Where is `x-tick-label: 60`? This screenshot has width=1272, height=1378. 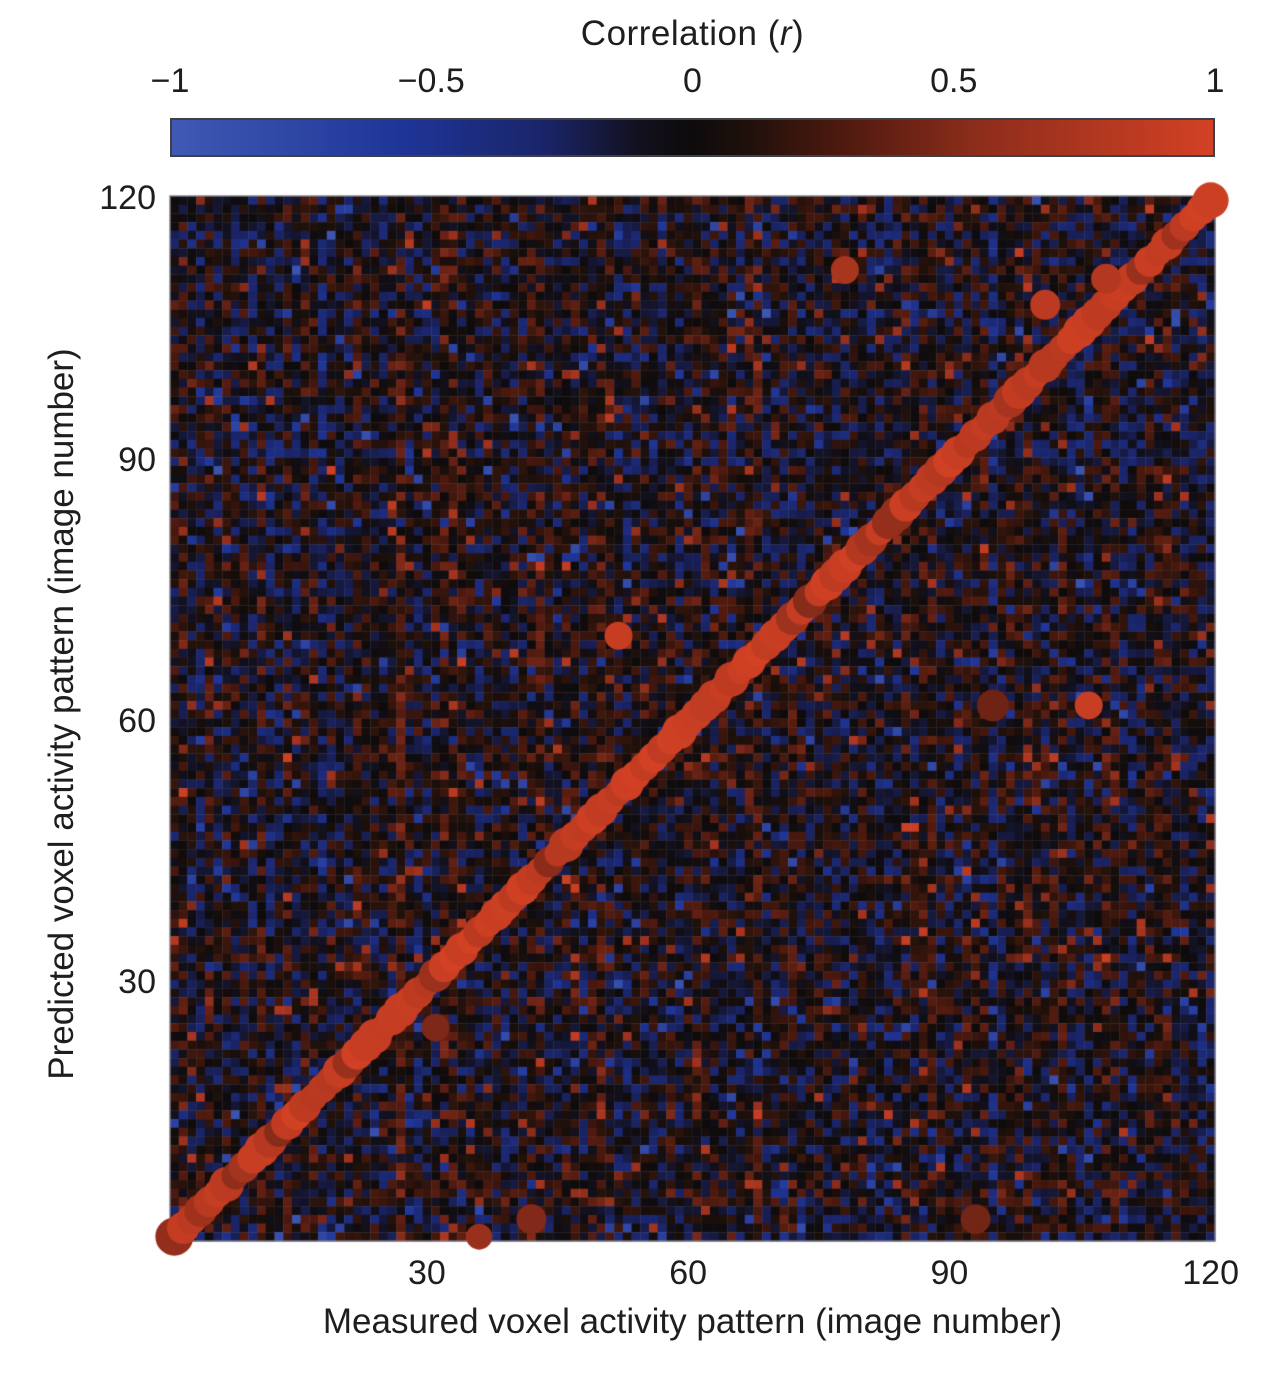
x-tick-label: 60 is located at coordinates (688, 1273).